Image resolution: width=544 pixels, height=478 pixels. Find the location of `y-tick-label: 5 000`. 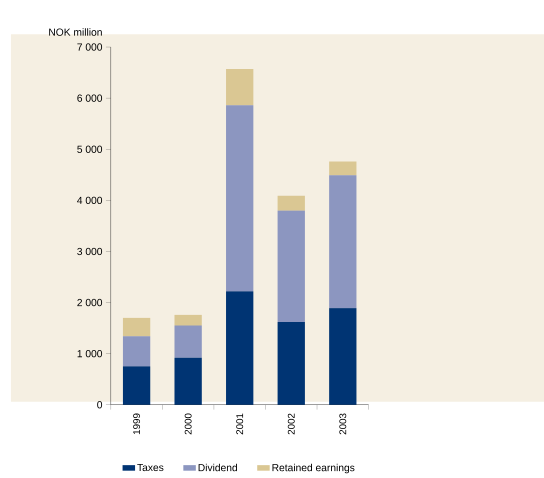

y-tick-label: 5 000 is located at coordinates (89, 149).